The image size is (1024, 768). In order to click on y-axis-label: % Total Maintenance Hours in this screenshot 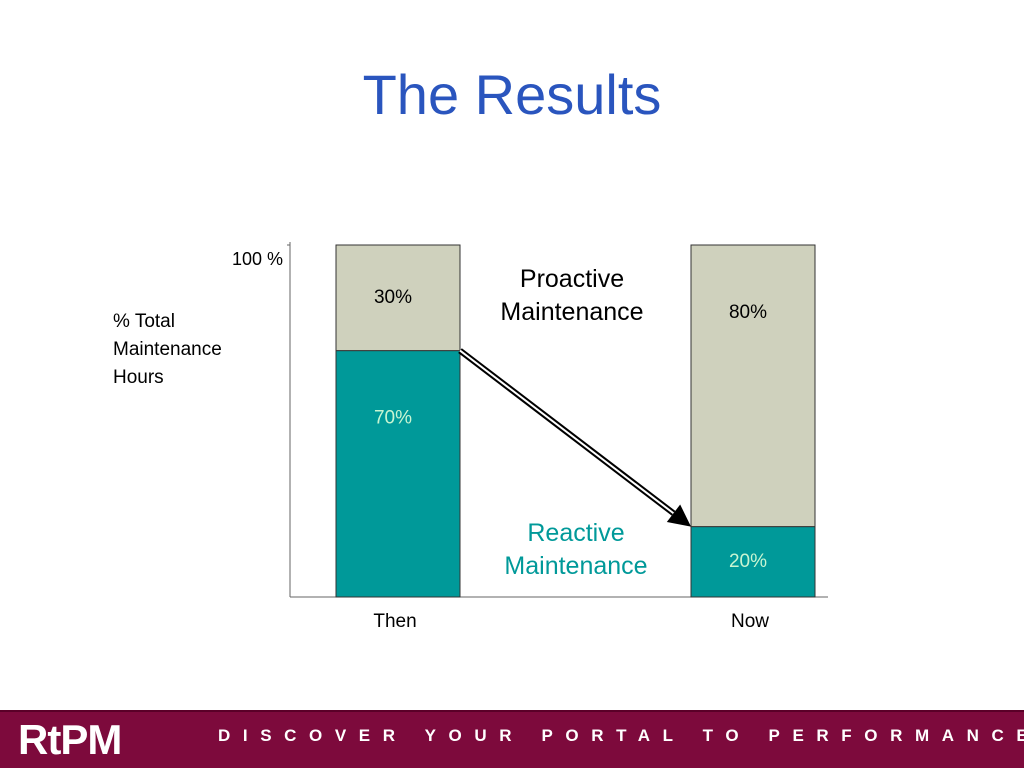, I will do `click(167, 349)`.